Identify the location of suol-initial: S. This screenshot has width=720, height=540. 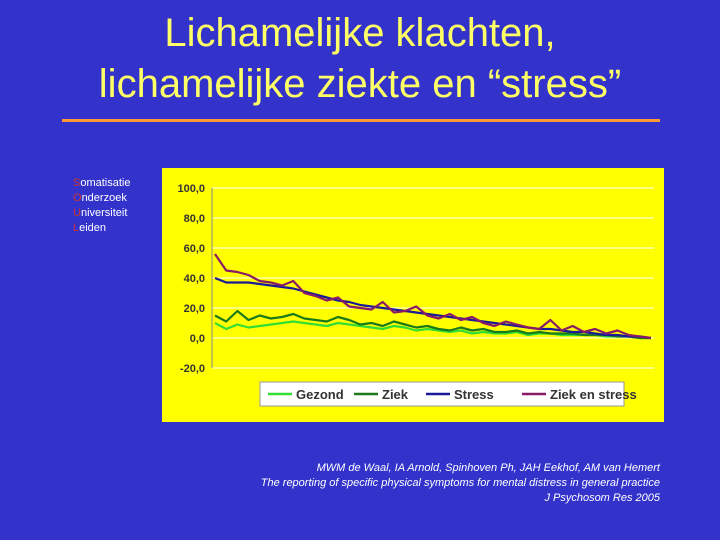
(77, 183).